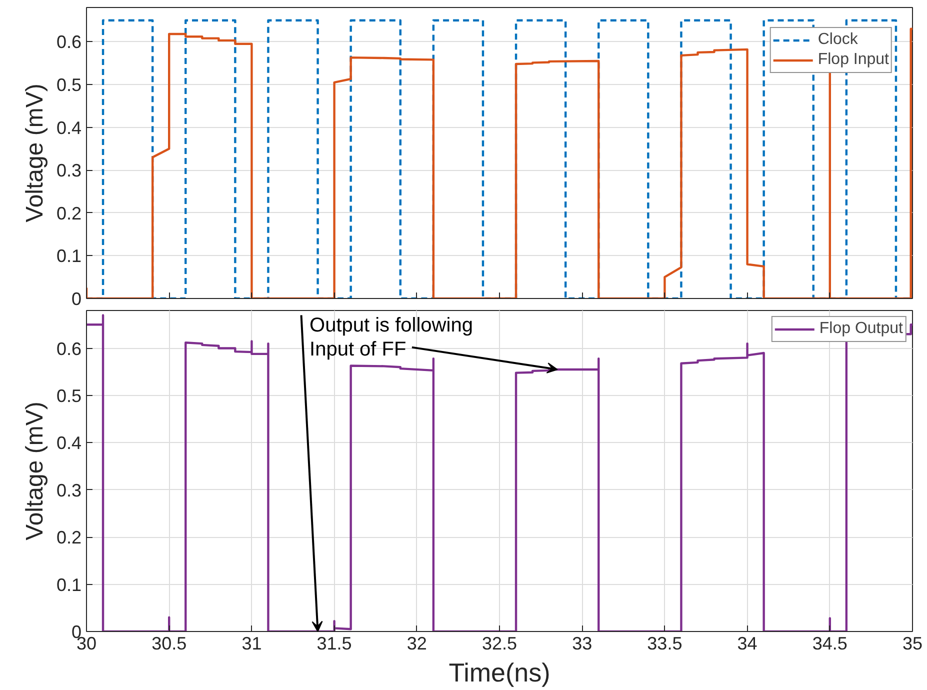 This screenshot has width=927, height=690. What do you see at coordinates (664, 644) in the screenshot?
I see `x-tick-label: 33.5` at bounding box center [664, 644].